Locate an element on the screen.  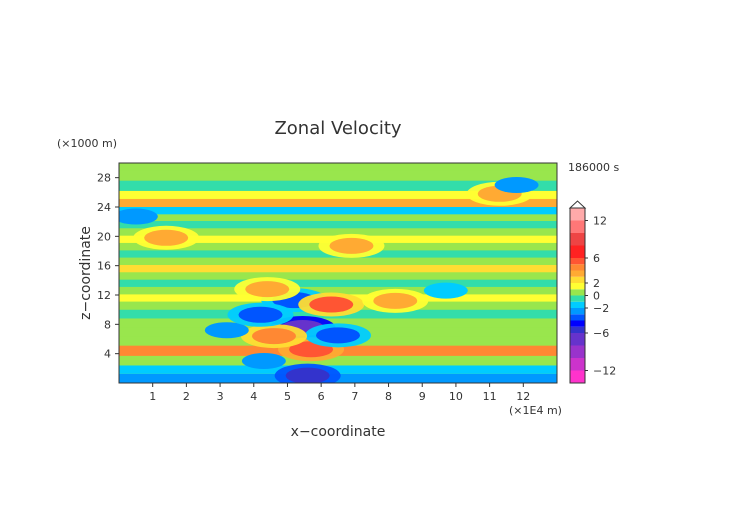
y-unit-label: (×1000 m) is located at coordinates (87, 143).